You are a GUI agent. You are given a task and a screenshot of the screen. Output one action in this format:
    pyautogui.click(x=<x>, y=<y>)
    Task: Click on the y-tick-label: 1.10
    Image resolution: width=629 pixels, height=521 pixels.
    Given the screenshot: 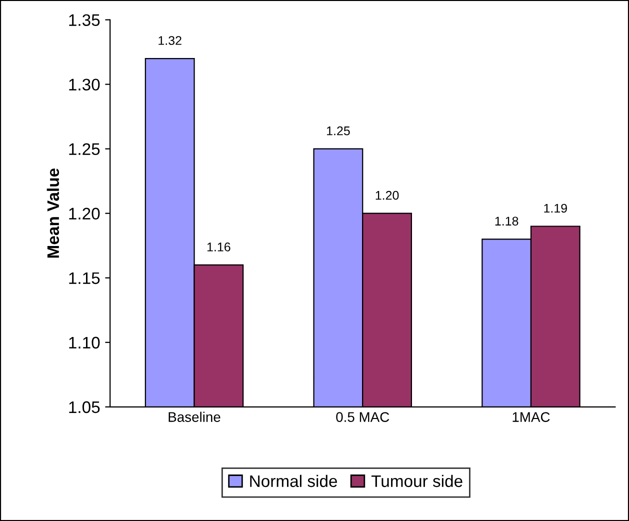 What is the action you would take?
    pyautogui.click(x=84, y=342)
    